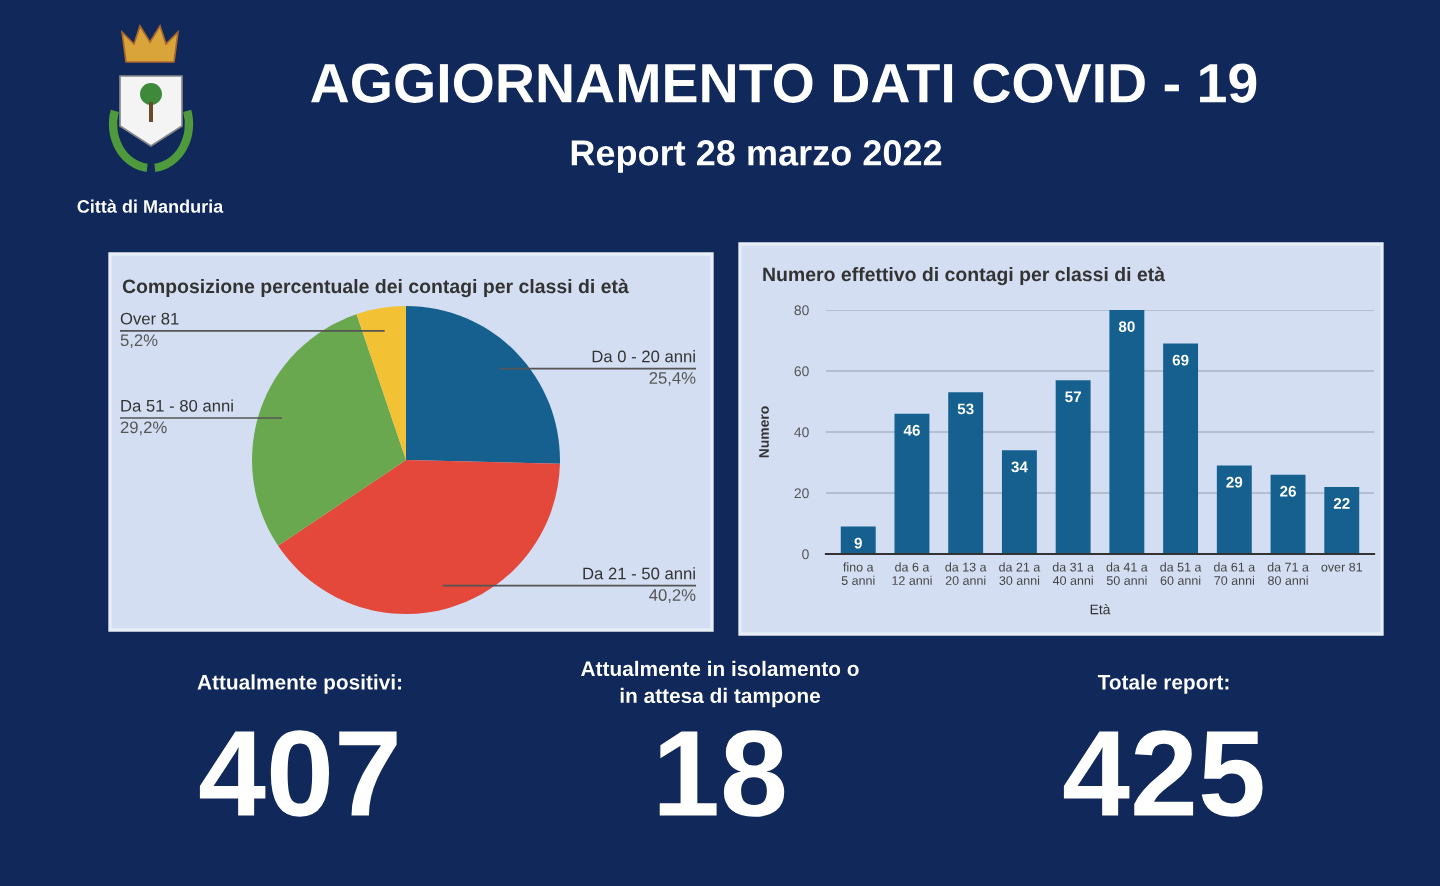  I want to click on slice-label: Da 21 - 50 anni, so click(639, 573).